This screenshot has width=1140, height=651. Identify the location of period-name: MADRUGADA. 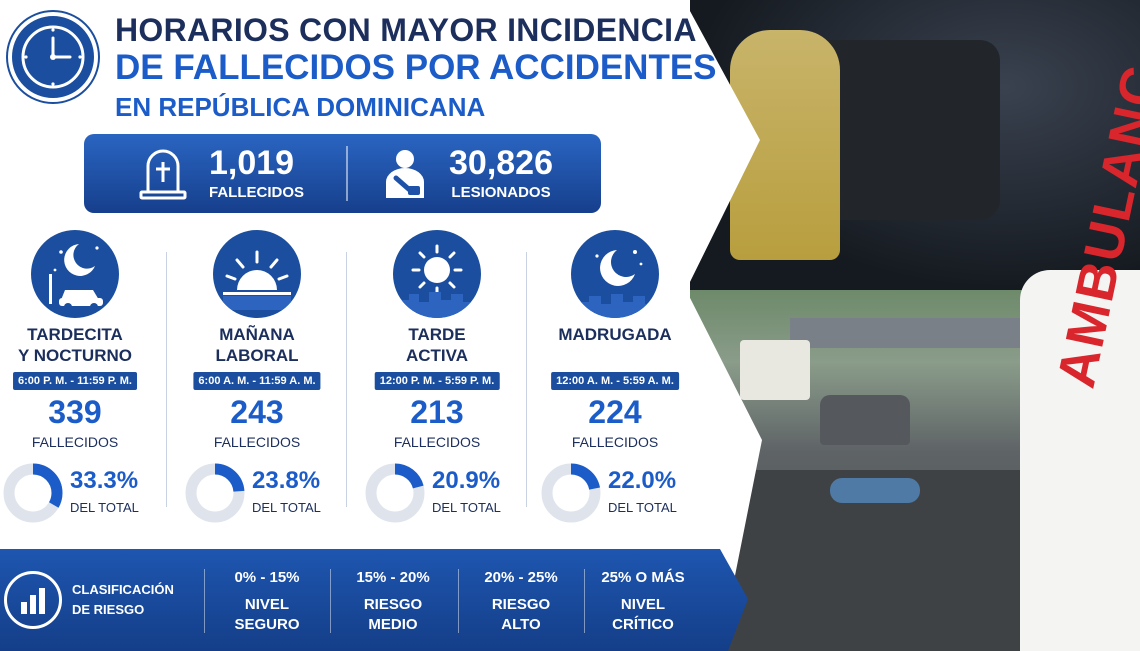
(615, 334).